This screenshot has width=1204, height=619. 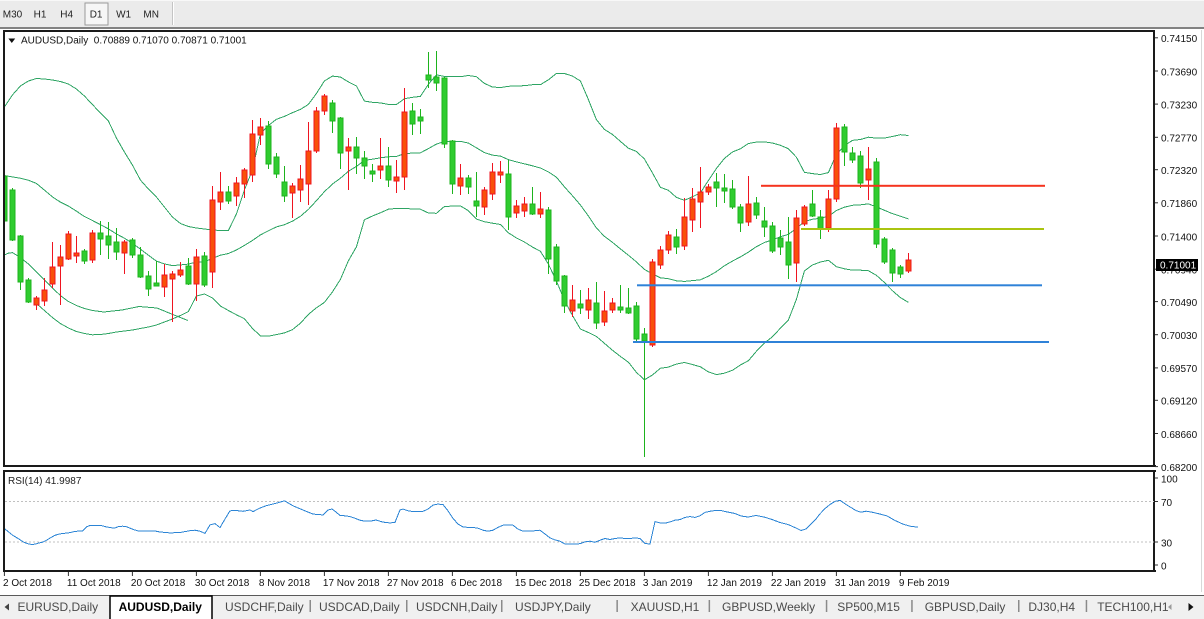 What do you see at coordinates (1167, 503) in the screenshot?
I see `svg-text: 70` at bounding box center [1167, 503].